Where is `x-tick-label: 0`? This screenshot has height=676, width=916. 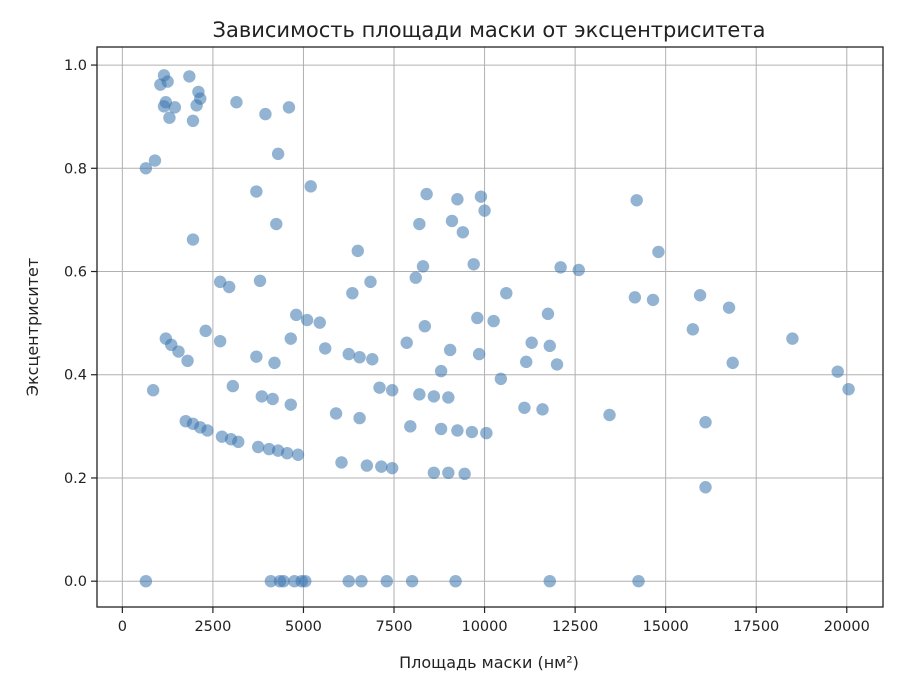
x-tick-label: 0 is located at coordinates (122, 627).